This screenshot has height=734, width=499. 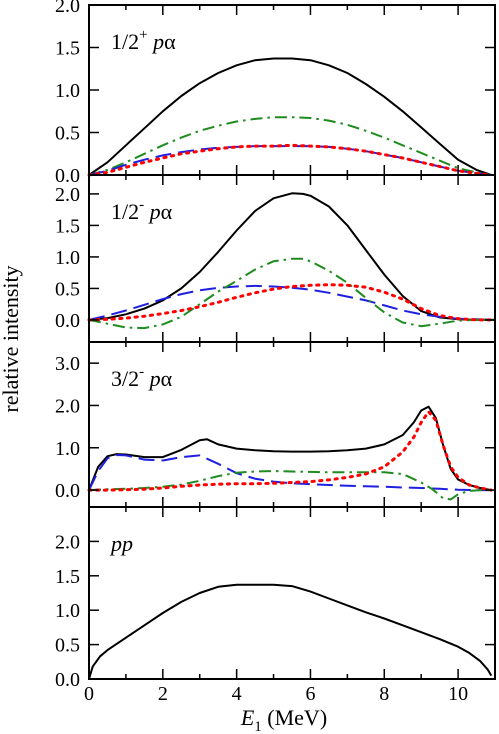 I want to click on panel-label: 1/2- pα, so click(x=142, y=210).